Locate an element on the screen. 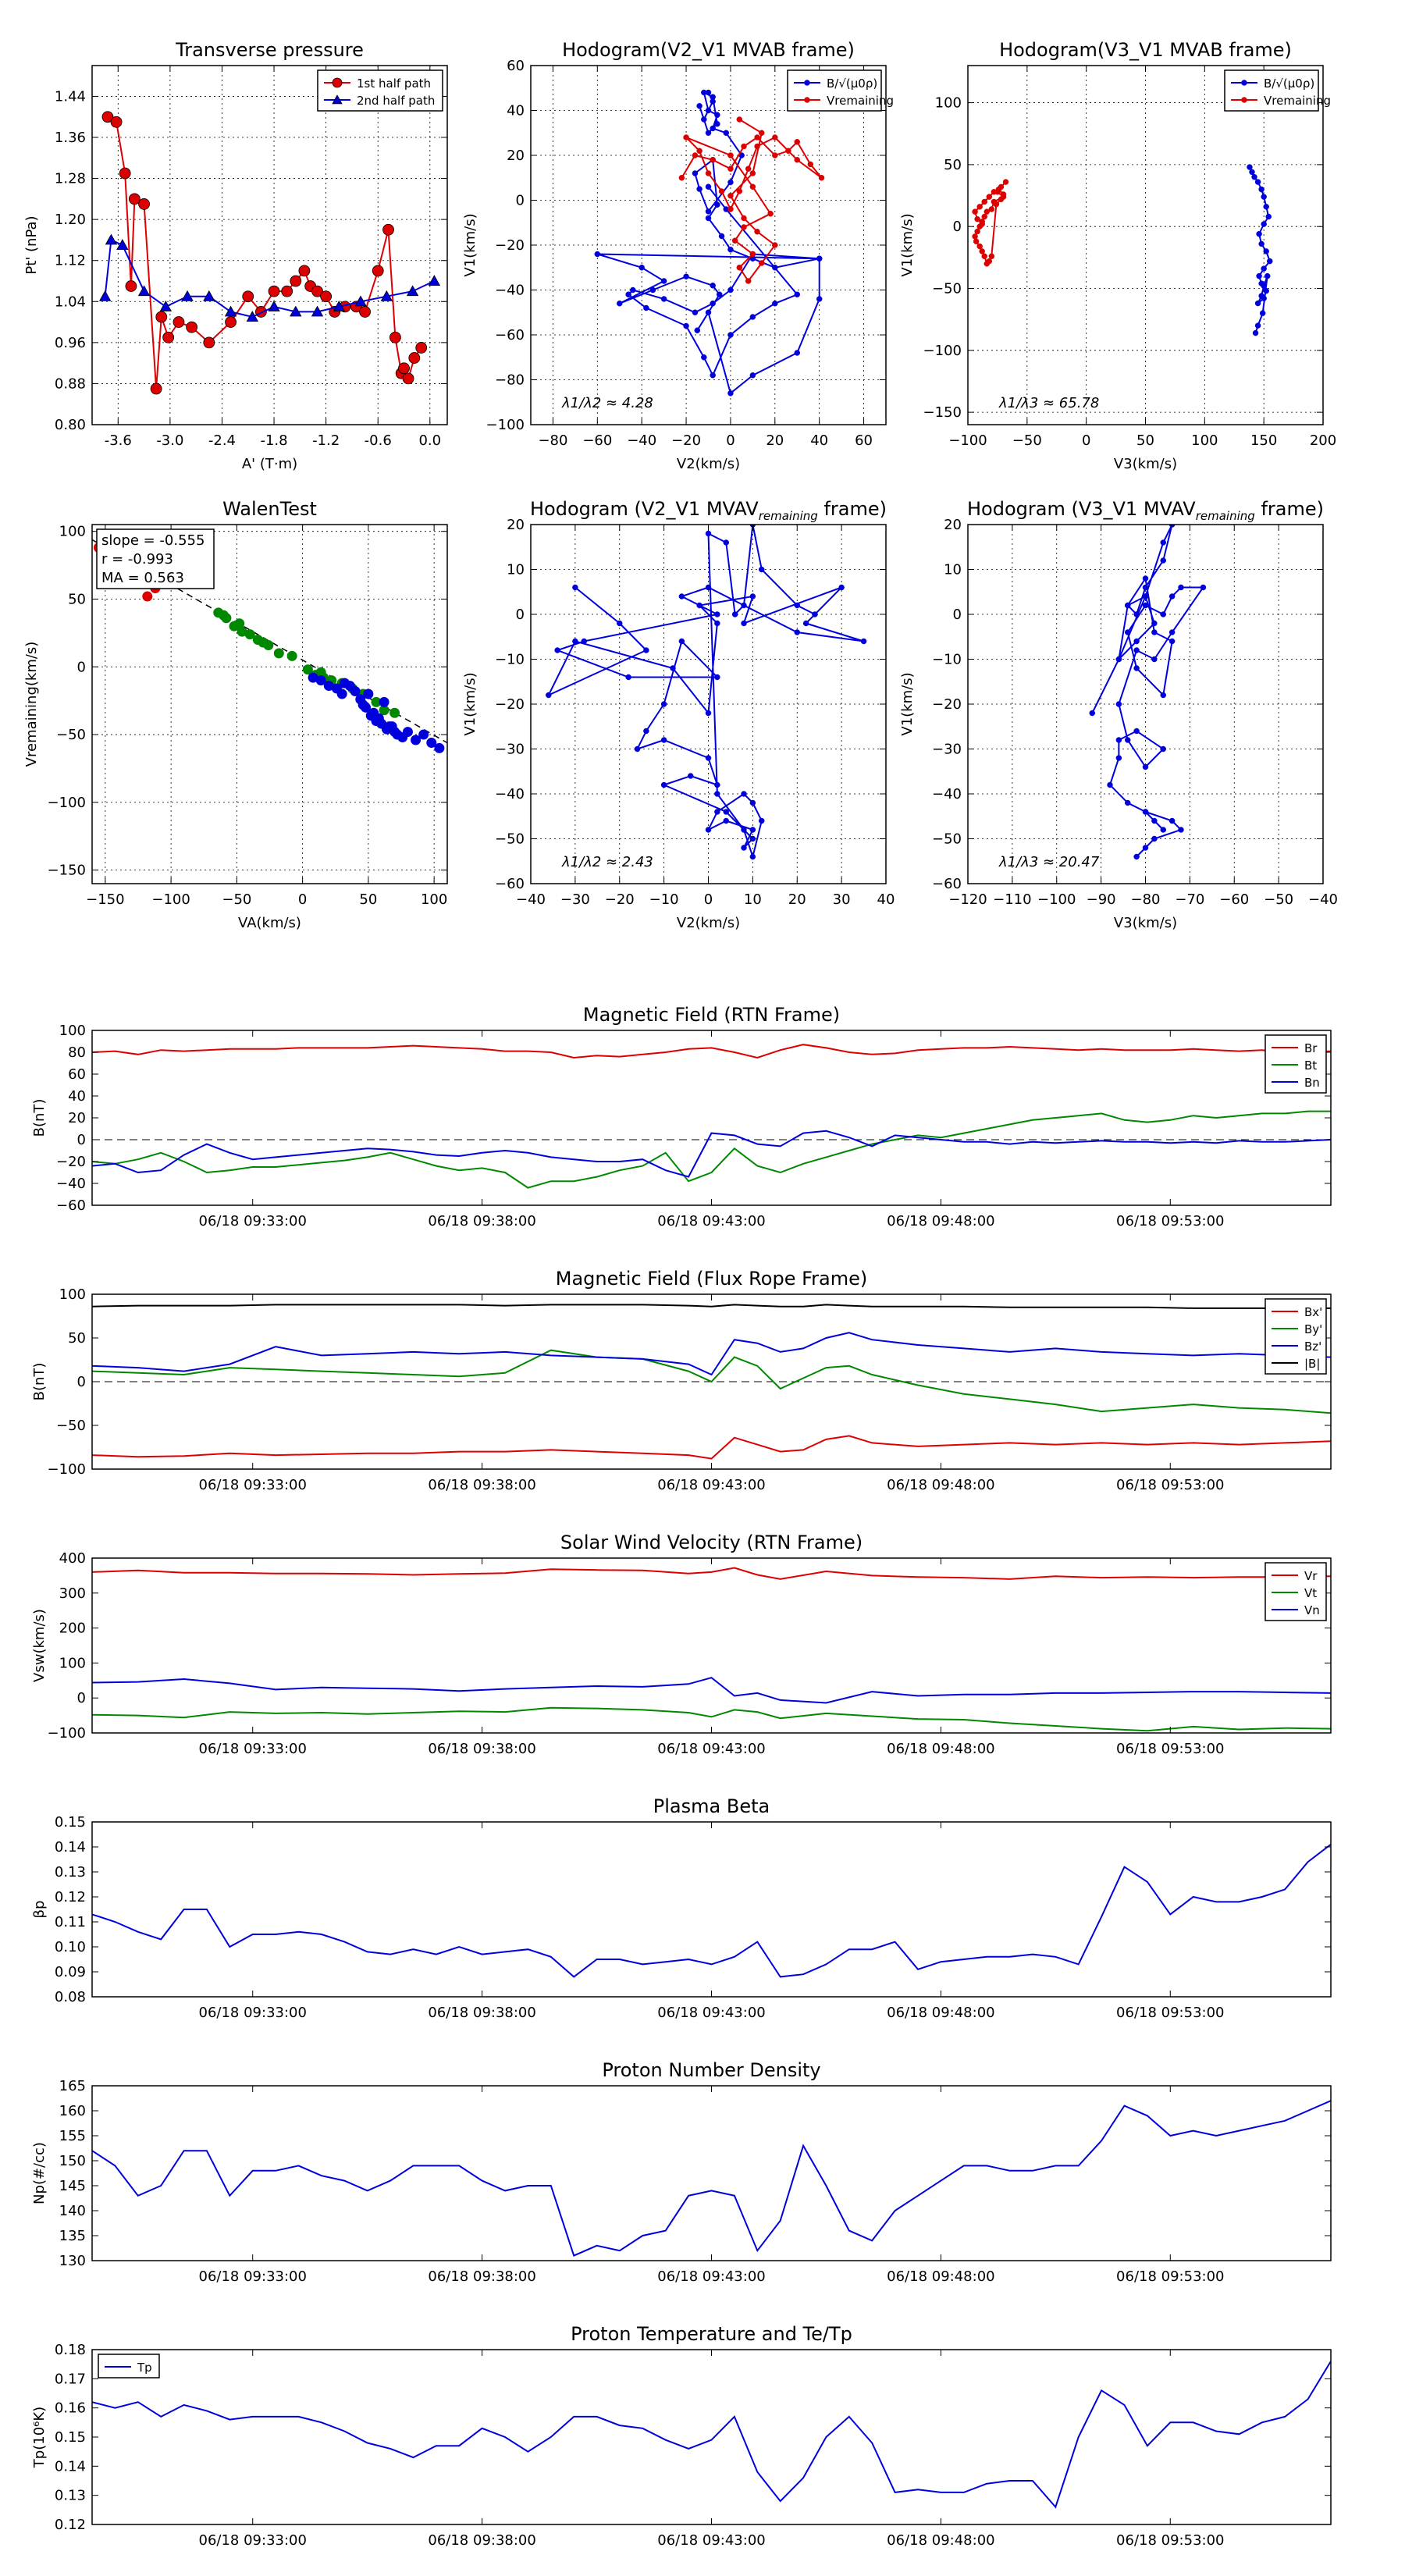 The height and width of the screenshot is (2576, 1405). h31r-title: Hodogram (V3_V1 MVAVremaining frame) is located at coordinates (1146, 510).